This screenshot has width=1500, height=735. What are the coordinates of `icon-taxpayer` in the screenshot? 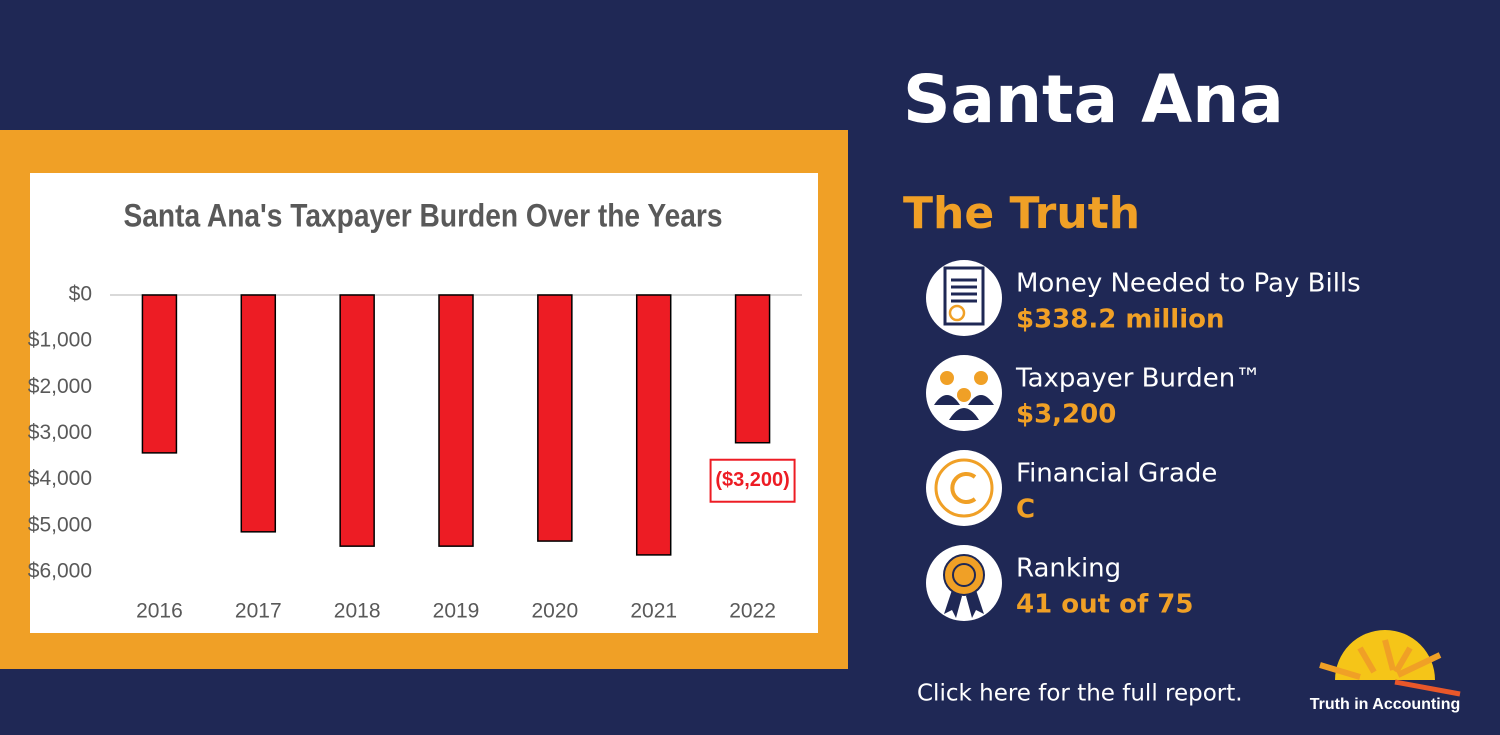 It's located at (964, 393).